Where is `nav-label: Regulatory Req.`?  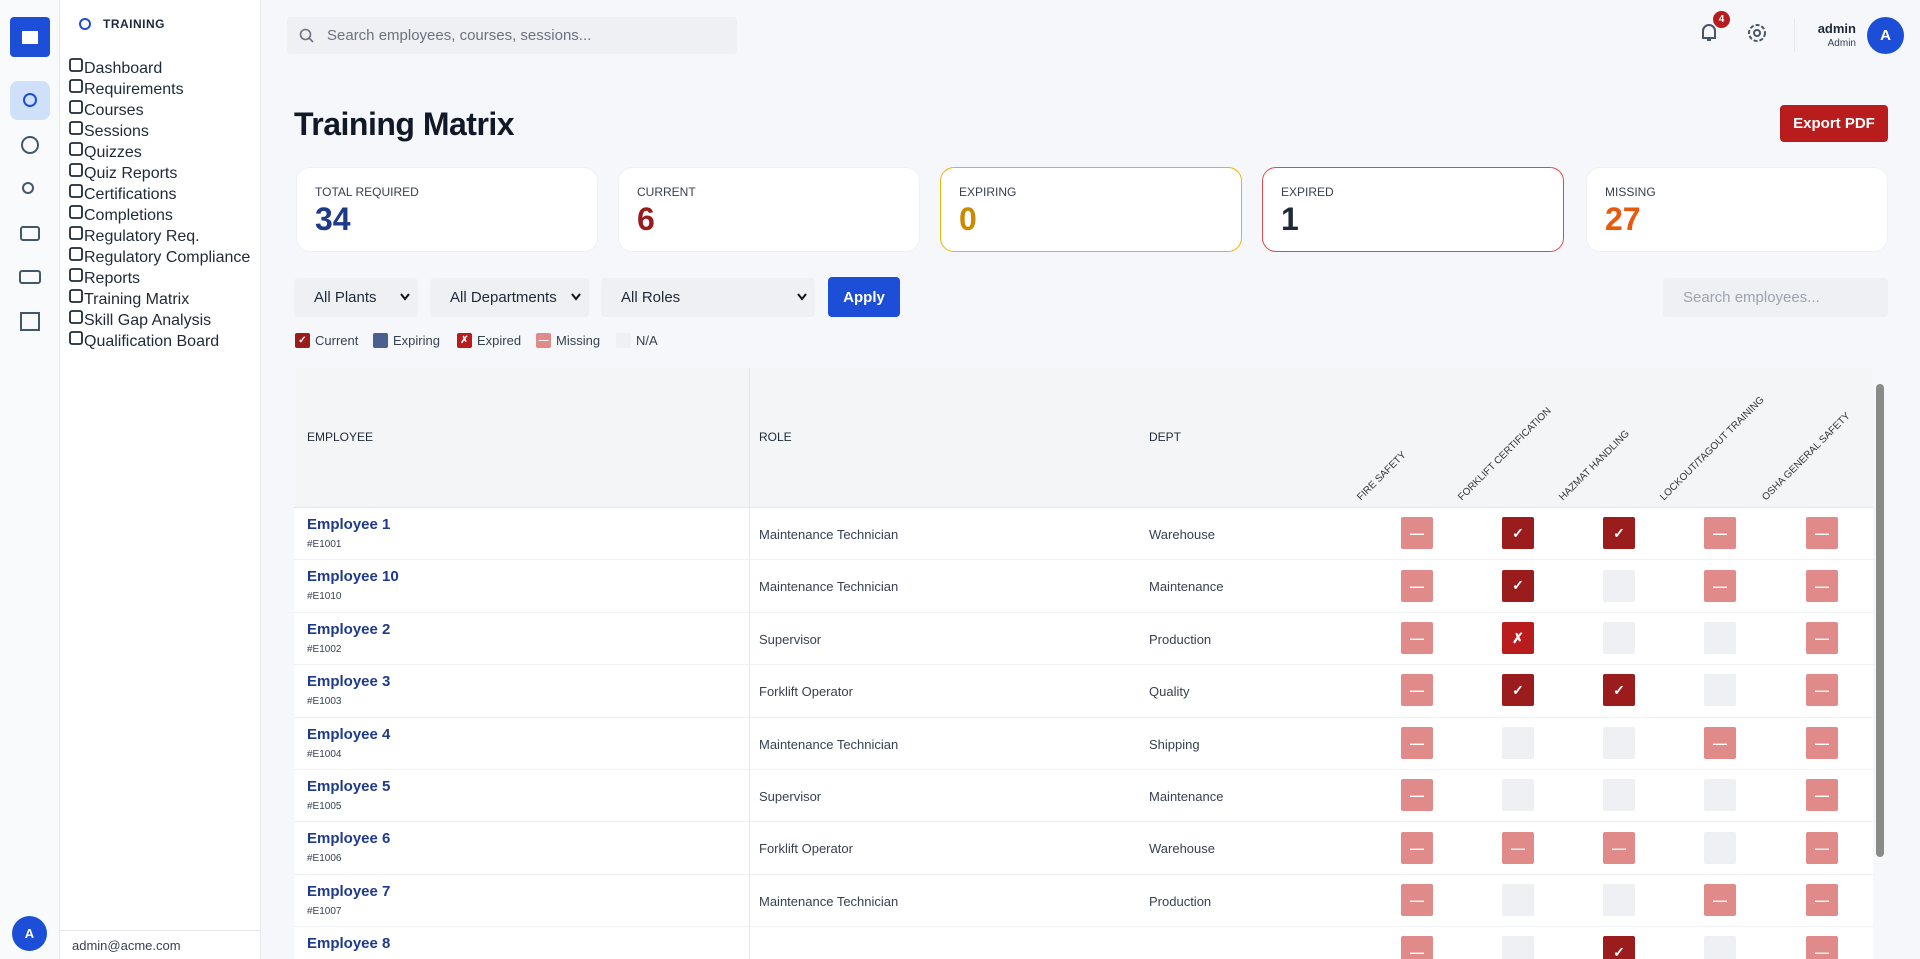 nav-label: Regulatory Req. is located at coordinates (142, 236).